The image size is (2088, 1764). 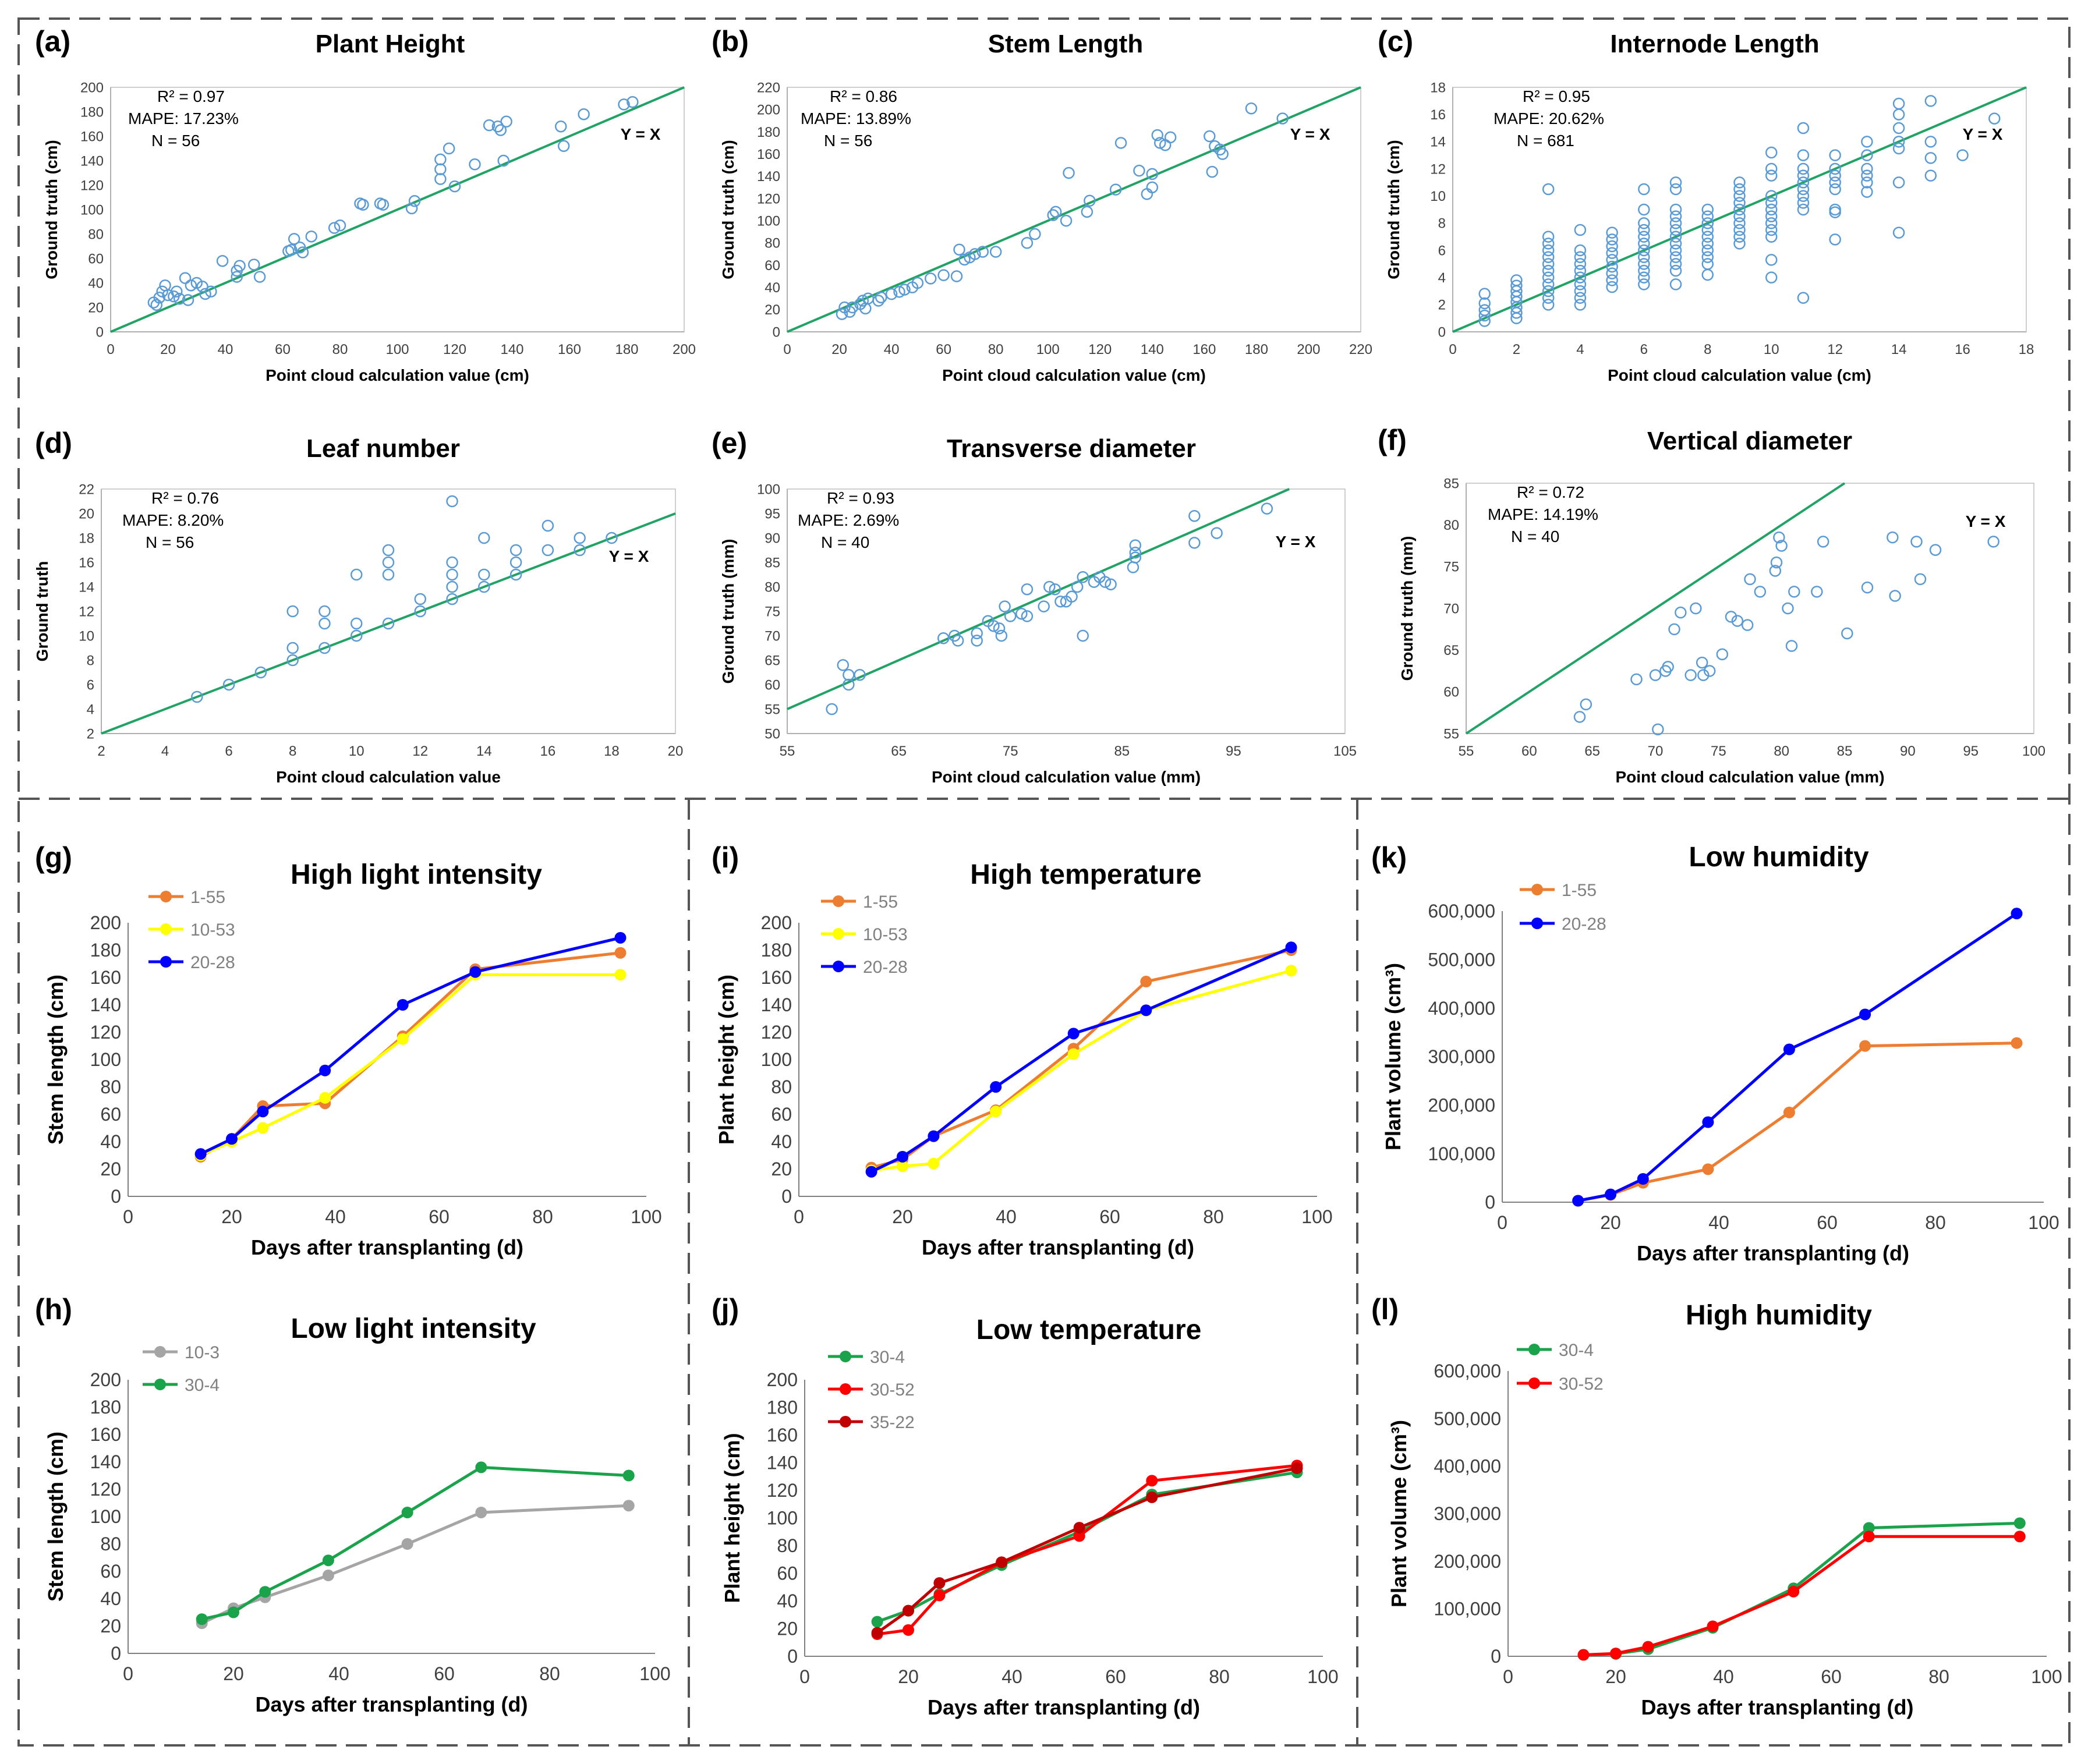 I want to click on stats-line: MAPE: 13.89%, so click(x=856, y=118).